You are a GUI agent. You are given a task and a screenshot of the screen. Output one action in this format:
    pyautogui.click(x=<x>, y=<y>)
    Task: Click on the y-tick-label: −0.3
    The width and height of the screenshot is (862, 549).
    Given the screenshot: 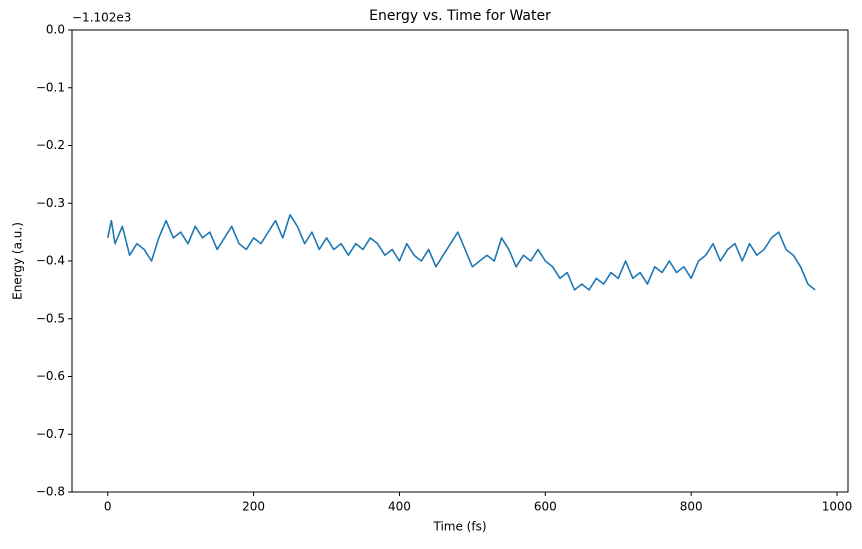 What is the action you would take?
    pyautogui.click(x=50, y=203)
    